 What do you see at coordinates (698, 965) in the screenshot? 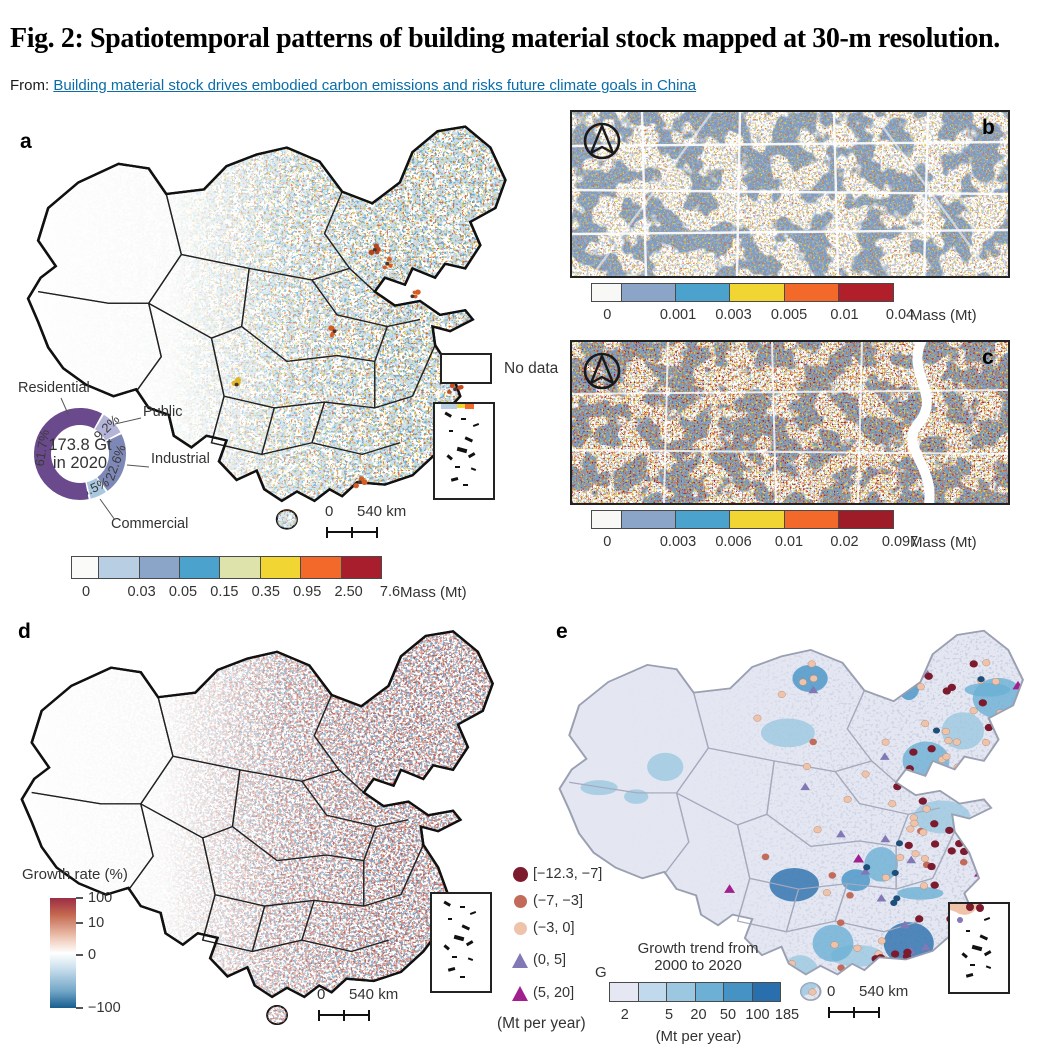
I see `growth-trend-title-line2: 2000 to 2020` at bounding box center [698, 965].